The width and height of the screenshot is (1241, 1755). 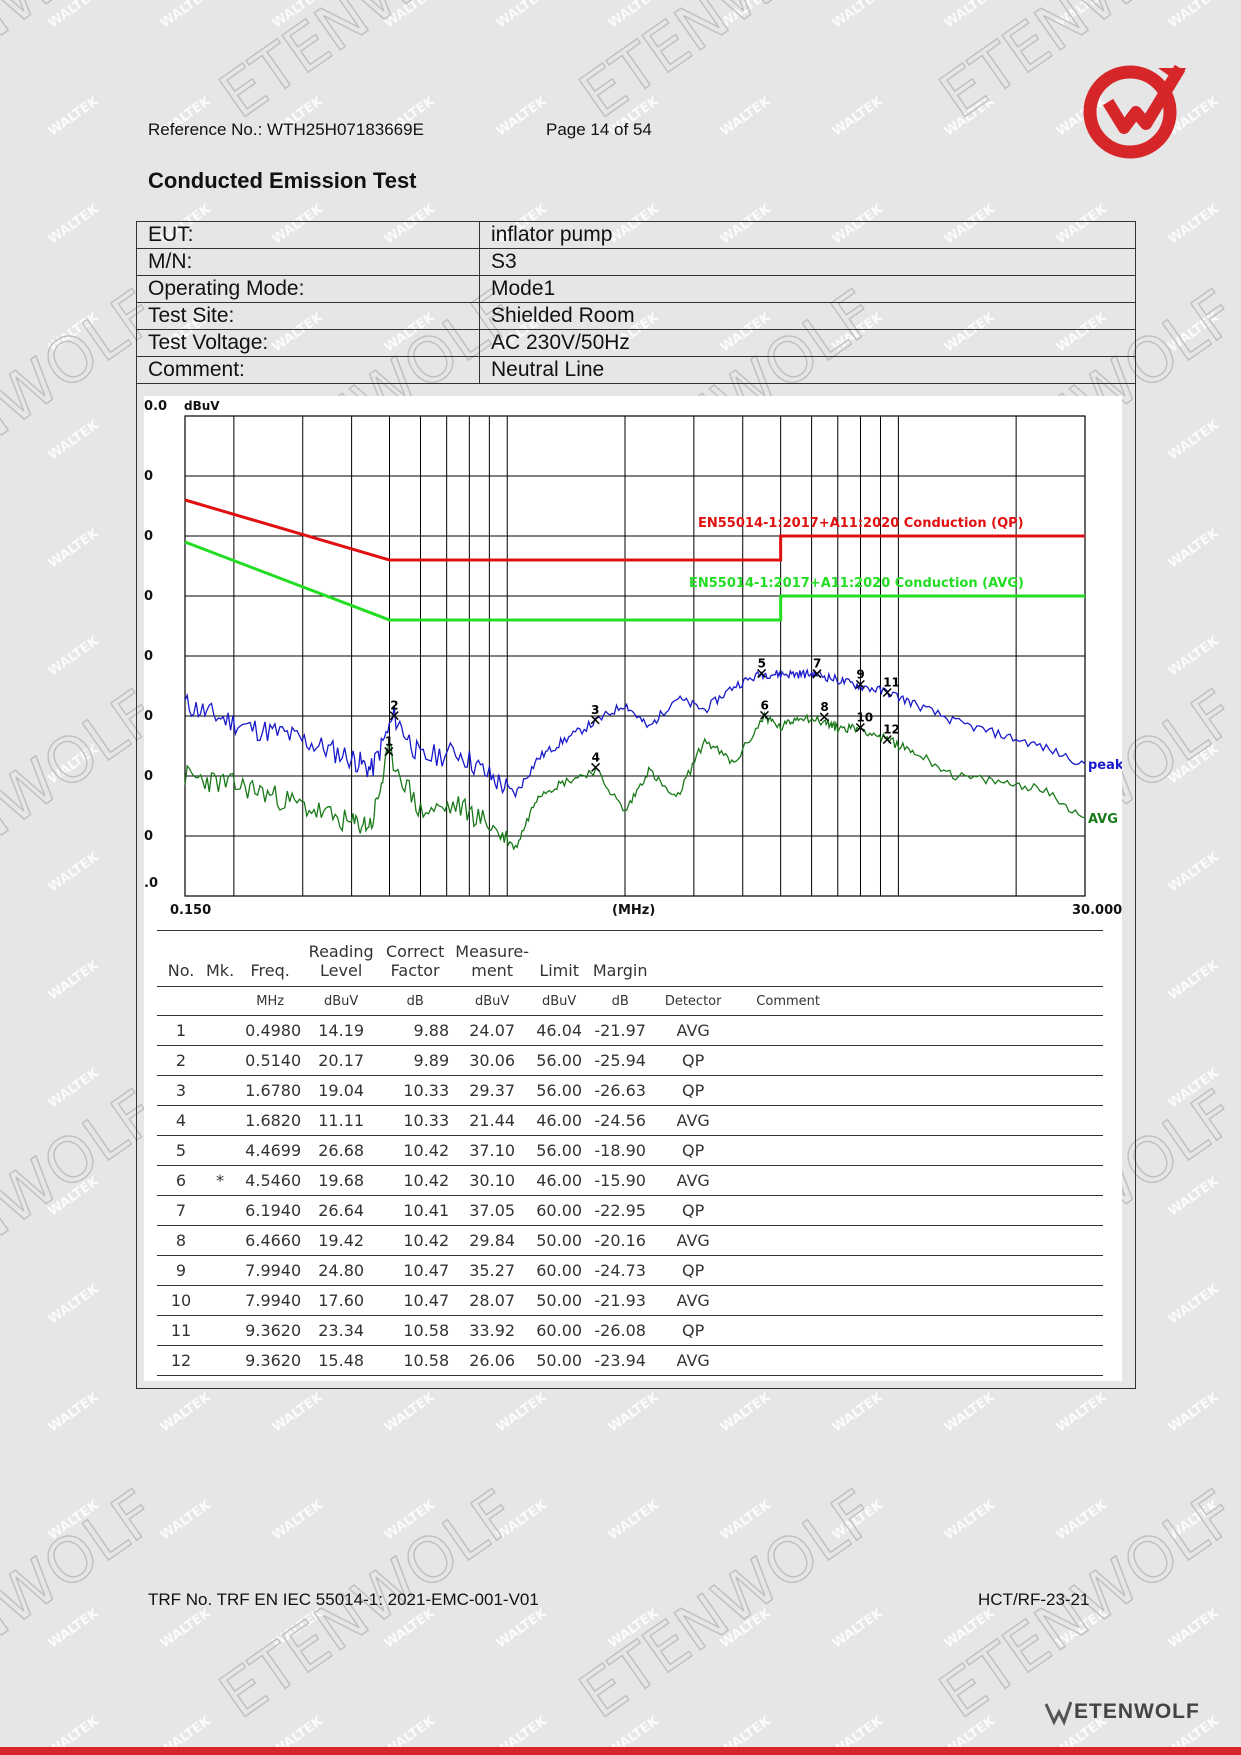 I want to click on table-row: 1 0.4980 14.19 9.88 24.07 46.04 -21.97 AVG, so click(x=630, y=1030).